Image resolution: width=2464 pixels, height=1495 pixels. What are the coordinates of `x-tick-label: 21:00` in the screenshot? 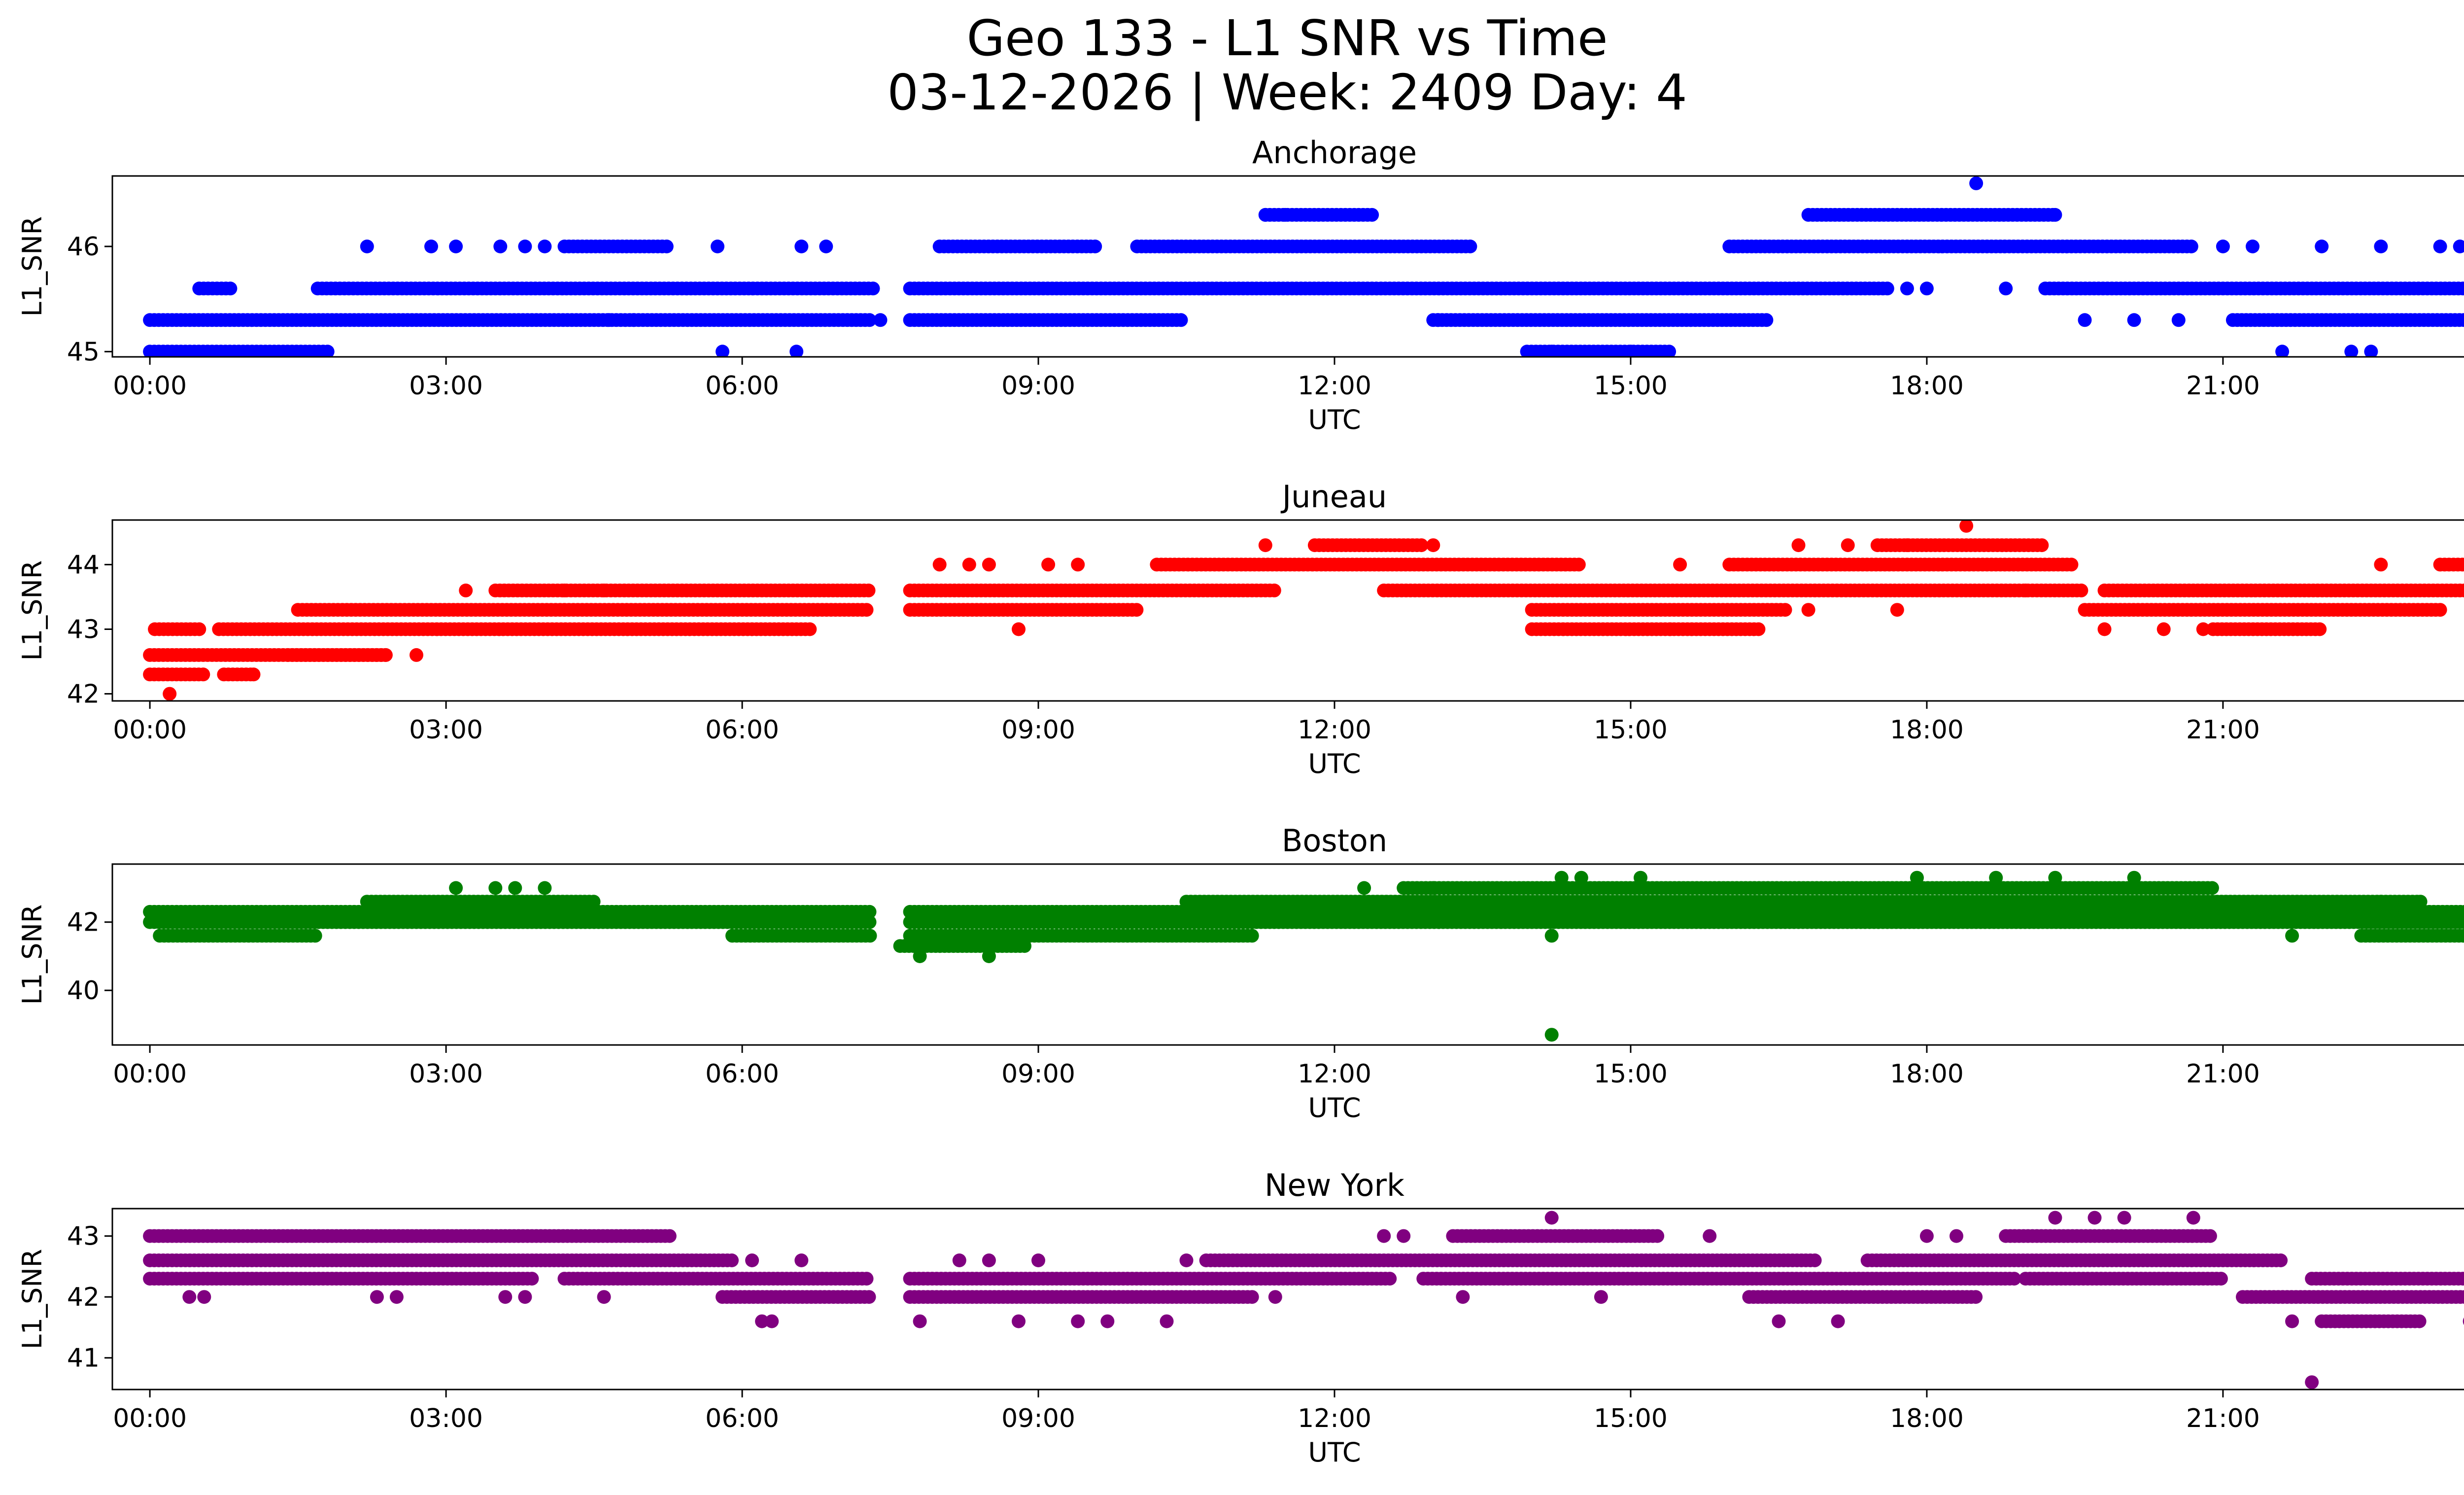 It's located at (2223, 386).